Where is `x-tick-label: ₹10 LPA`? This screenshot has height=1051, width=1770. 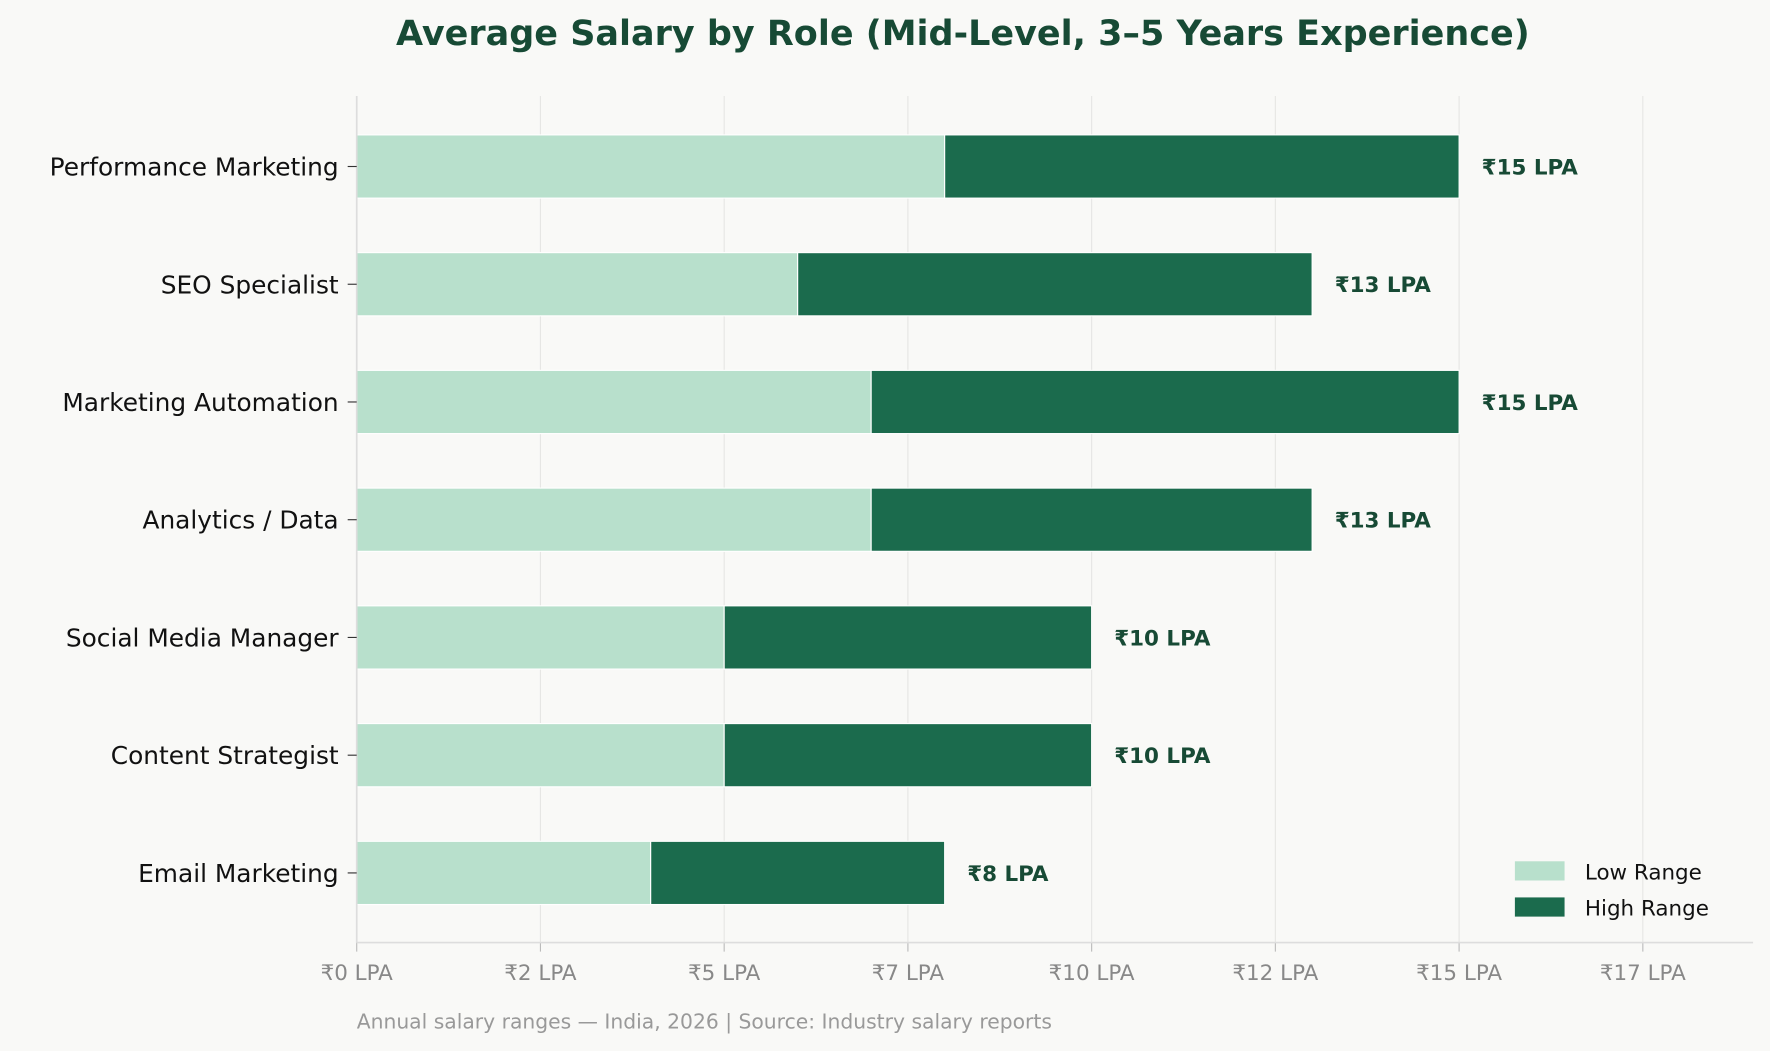
x-tick-label: ₹10 LPA is located at coordinates (1092, 973).